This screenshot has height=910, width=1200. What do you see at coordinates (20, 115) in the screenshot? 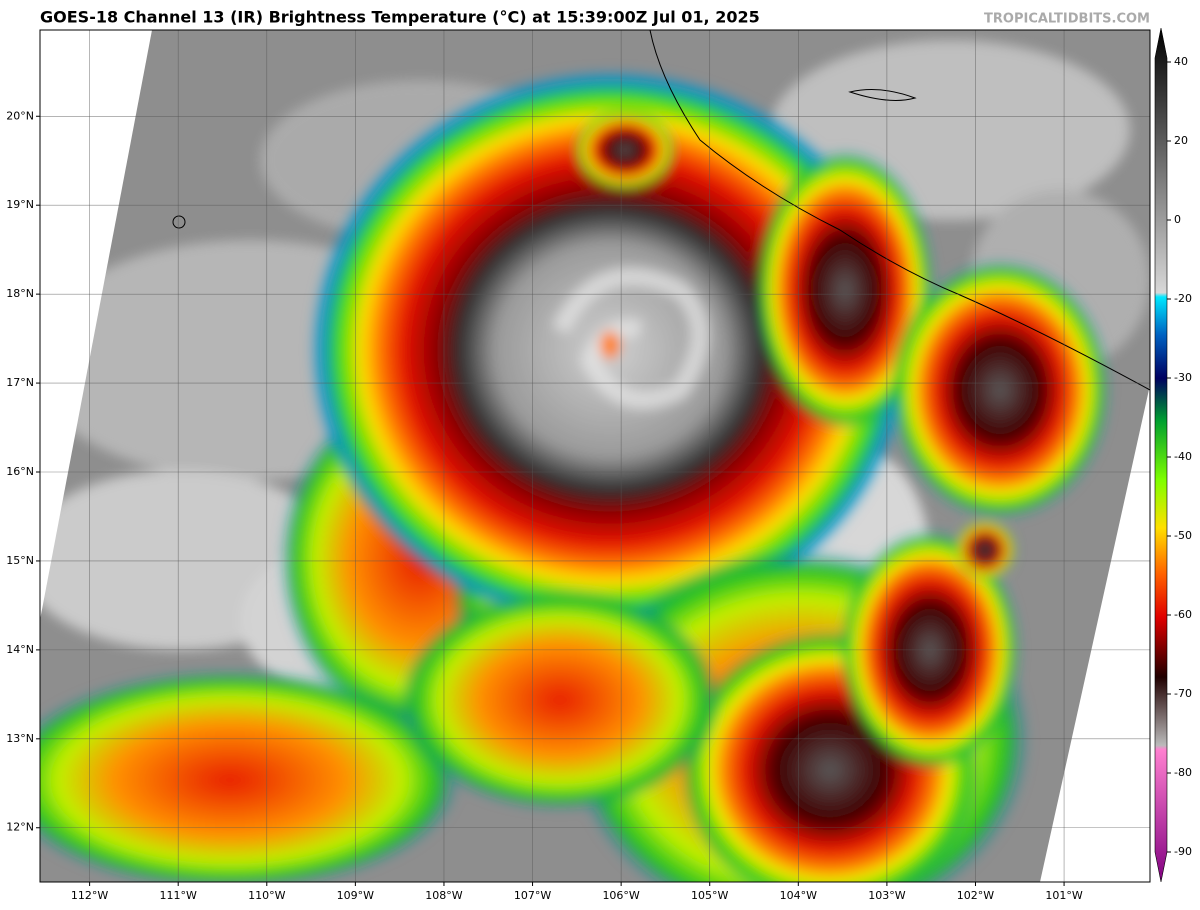
I see `lat-tick-label: 20°N` at bounding box center [20, 115].